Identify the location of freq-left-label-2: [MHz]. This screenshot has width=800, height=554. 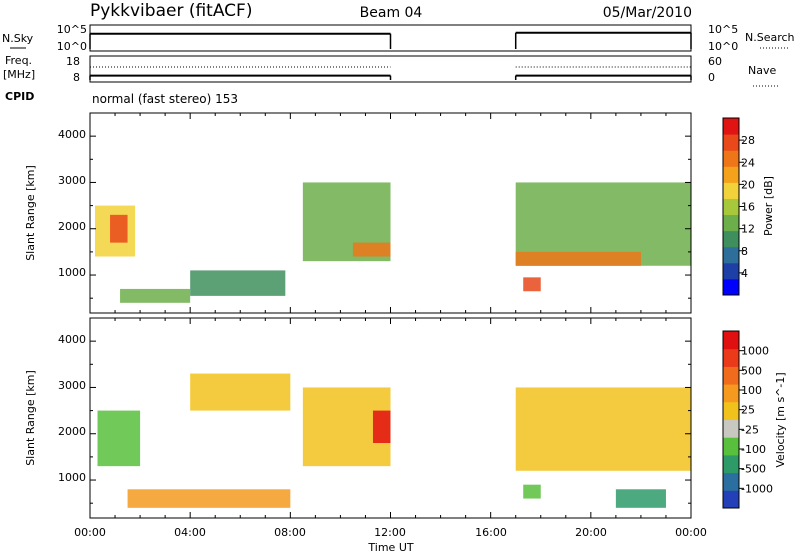
(19, 74).